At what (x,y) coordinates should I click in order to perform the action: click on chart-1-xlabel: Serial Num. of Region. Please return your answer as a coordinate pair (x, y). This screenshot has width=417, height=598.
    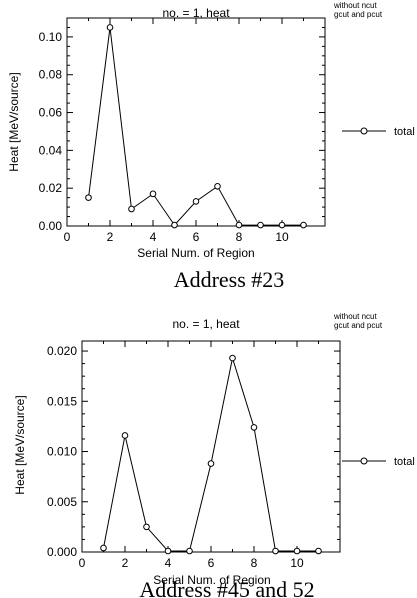
    Looking at the image, I should click on (195, 253).